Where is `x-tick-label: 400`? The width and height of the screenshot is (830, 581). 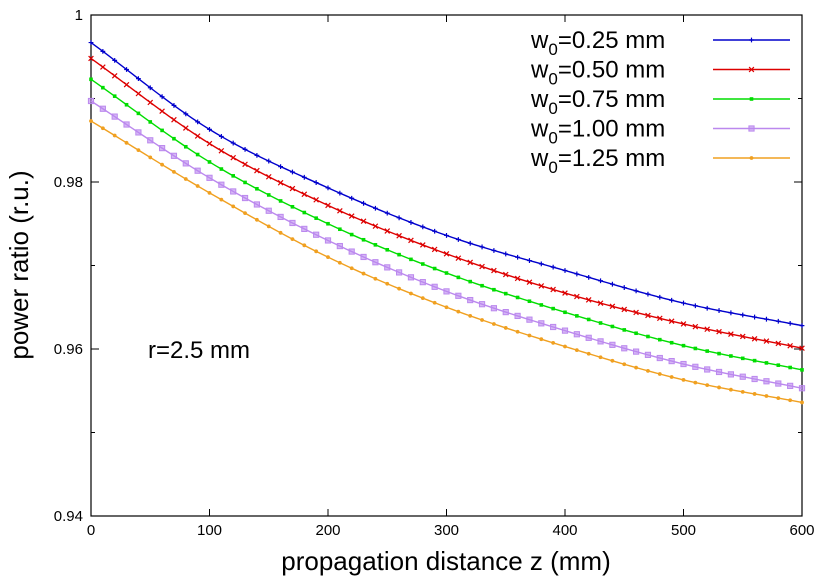 x-tick-label: 400 is located at coordinates (564, 530).